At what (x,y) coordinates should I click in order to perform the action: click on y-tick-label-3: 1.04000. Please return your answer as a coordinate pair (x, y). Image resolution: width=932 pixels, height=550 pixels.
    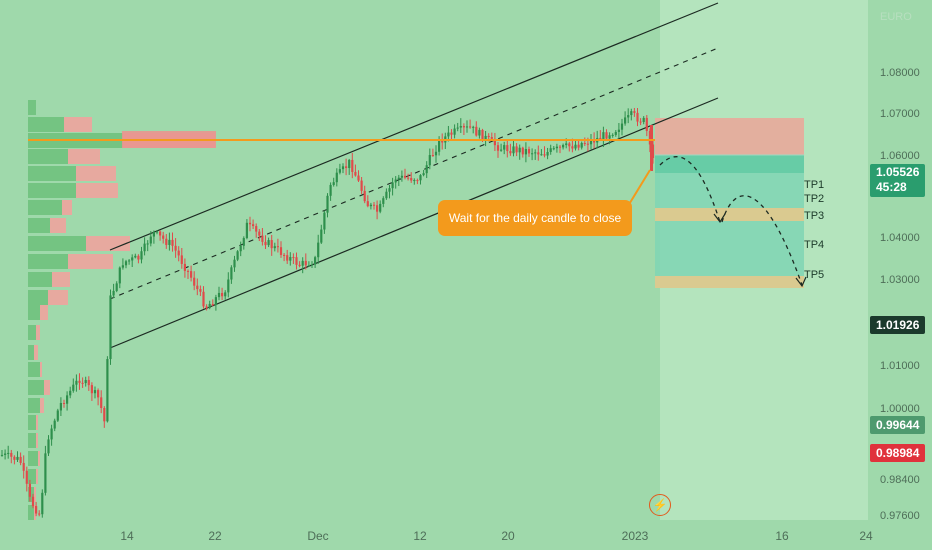
    Looking at the image, I should click on (900, 238).